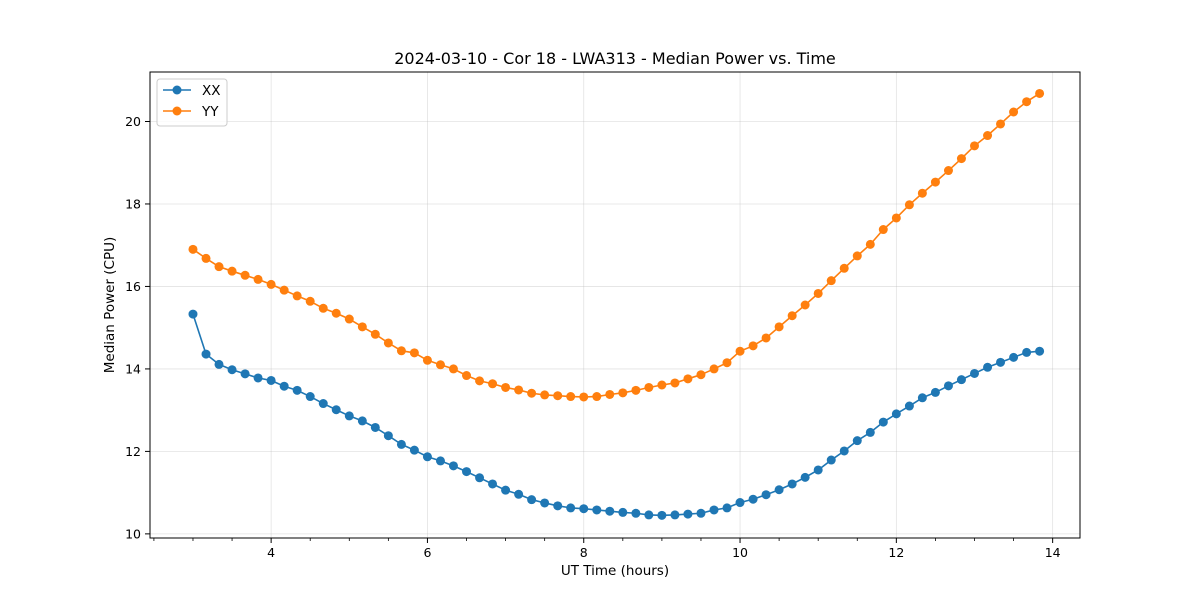 This screenshot has height=600, width=1200. What do you see at coordinates (615, 571) in the screenshot?
I see `x-axis-label: UT Time (hours)` at bounding box center [615, 571].